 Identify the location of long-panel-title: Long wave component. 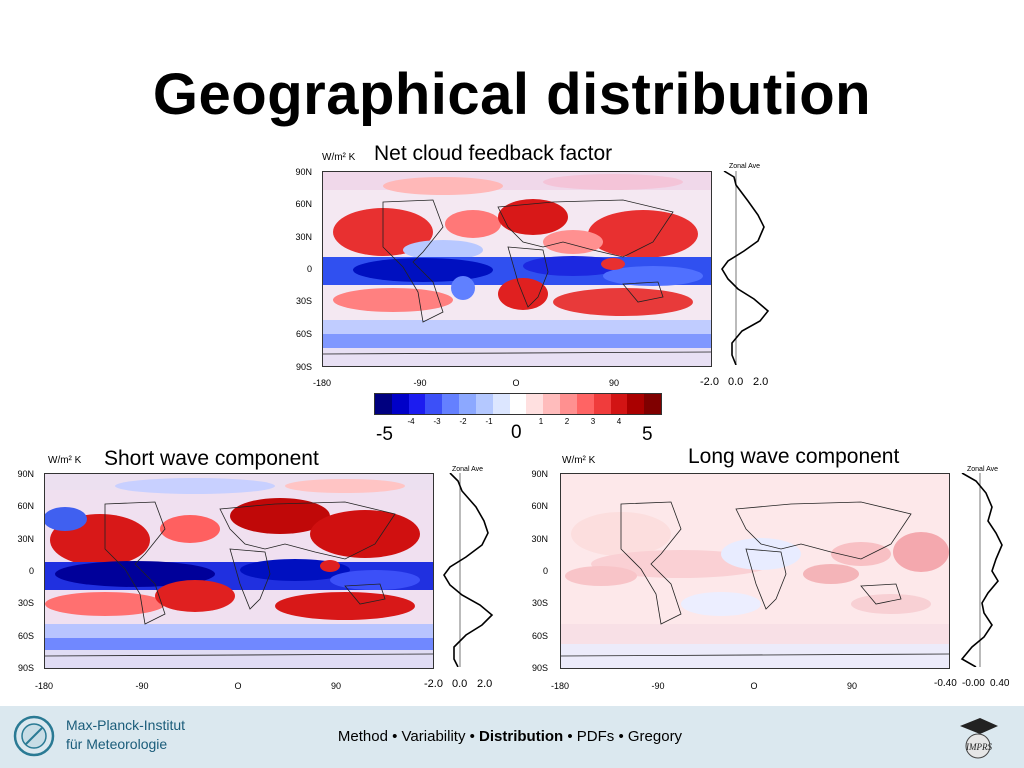
(794, 456).